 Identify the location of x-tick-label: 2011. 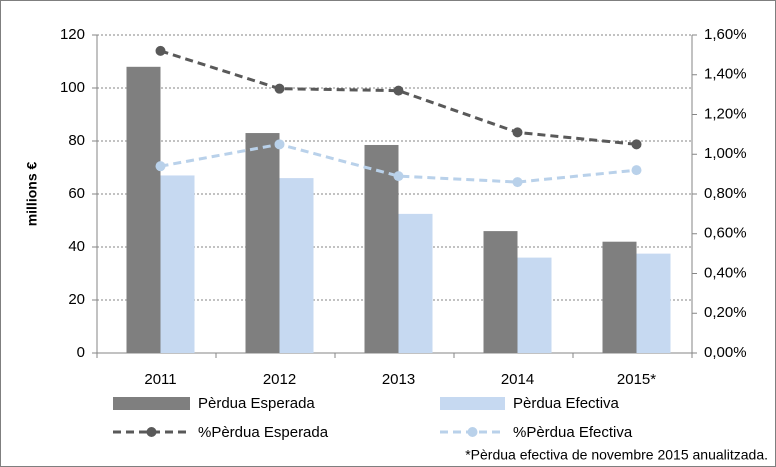
(160, 379).